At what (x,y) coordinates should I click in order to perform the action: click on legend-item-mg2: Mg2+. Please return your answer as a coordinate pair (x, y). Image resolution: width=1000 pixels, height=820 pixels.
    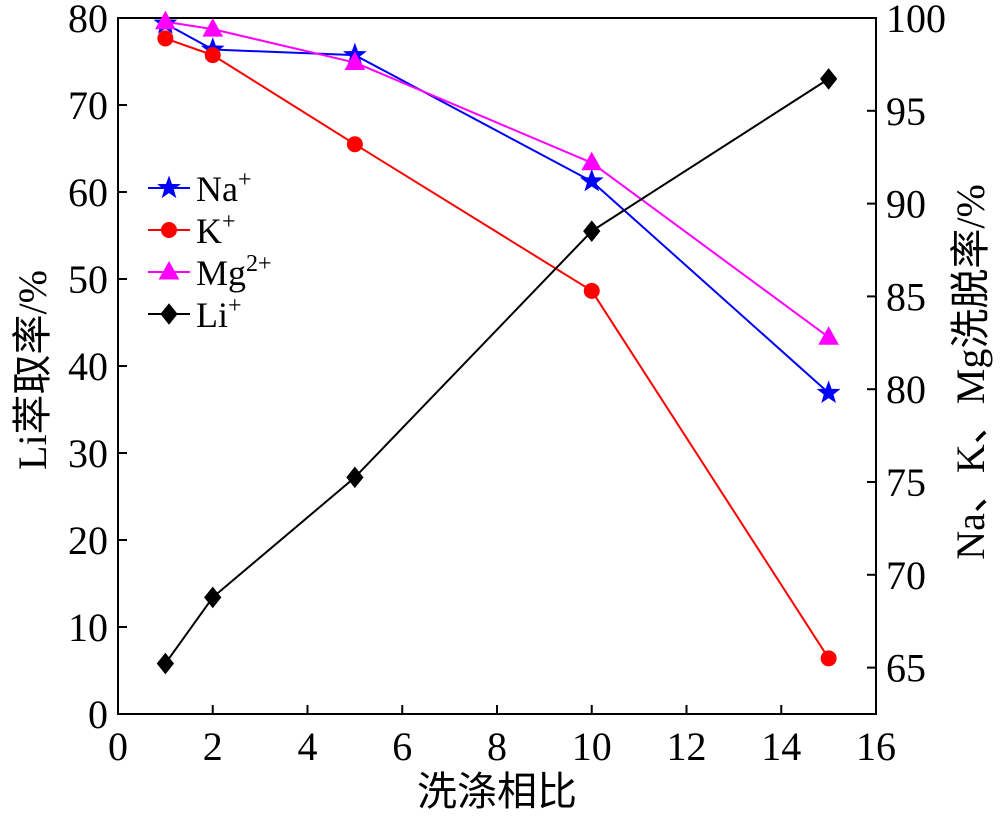
    Looking at the image, I should click on (210, 272).